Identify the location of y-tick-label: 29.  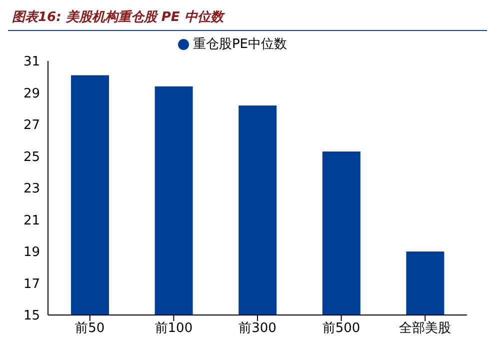
(31, 94).